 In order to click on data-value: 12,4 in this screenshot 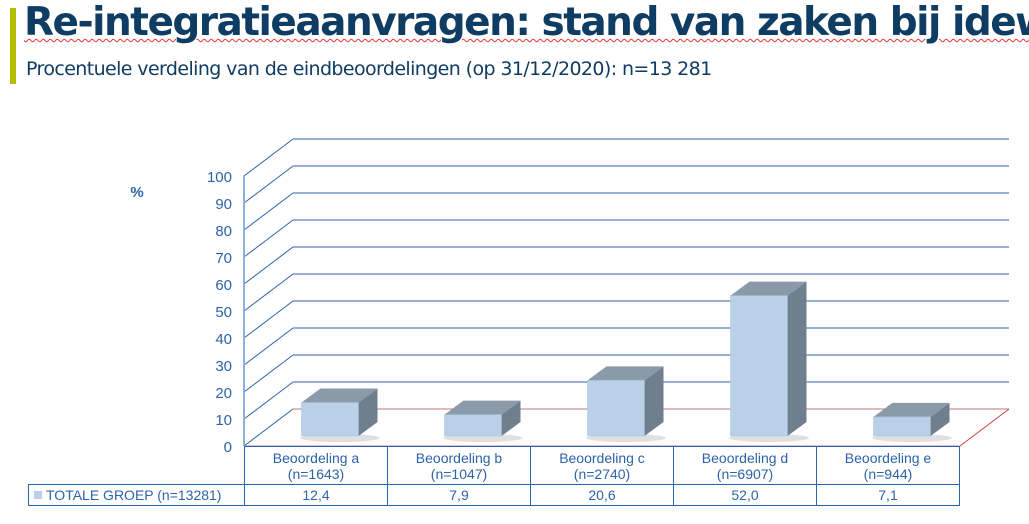, I will do `click(316, 495)`.